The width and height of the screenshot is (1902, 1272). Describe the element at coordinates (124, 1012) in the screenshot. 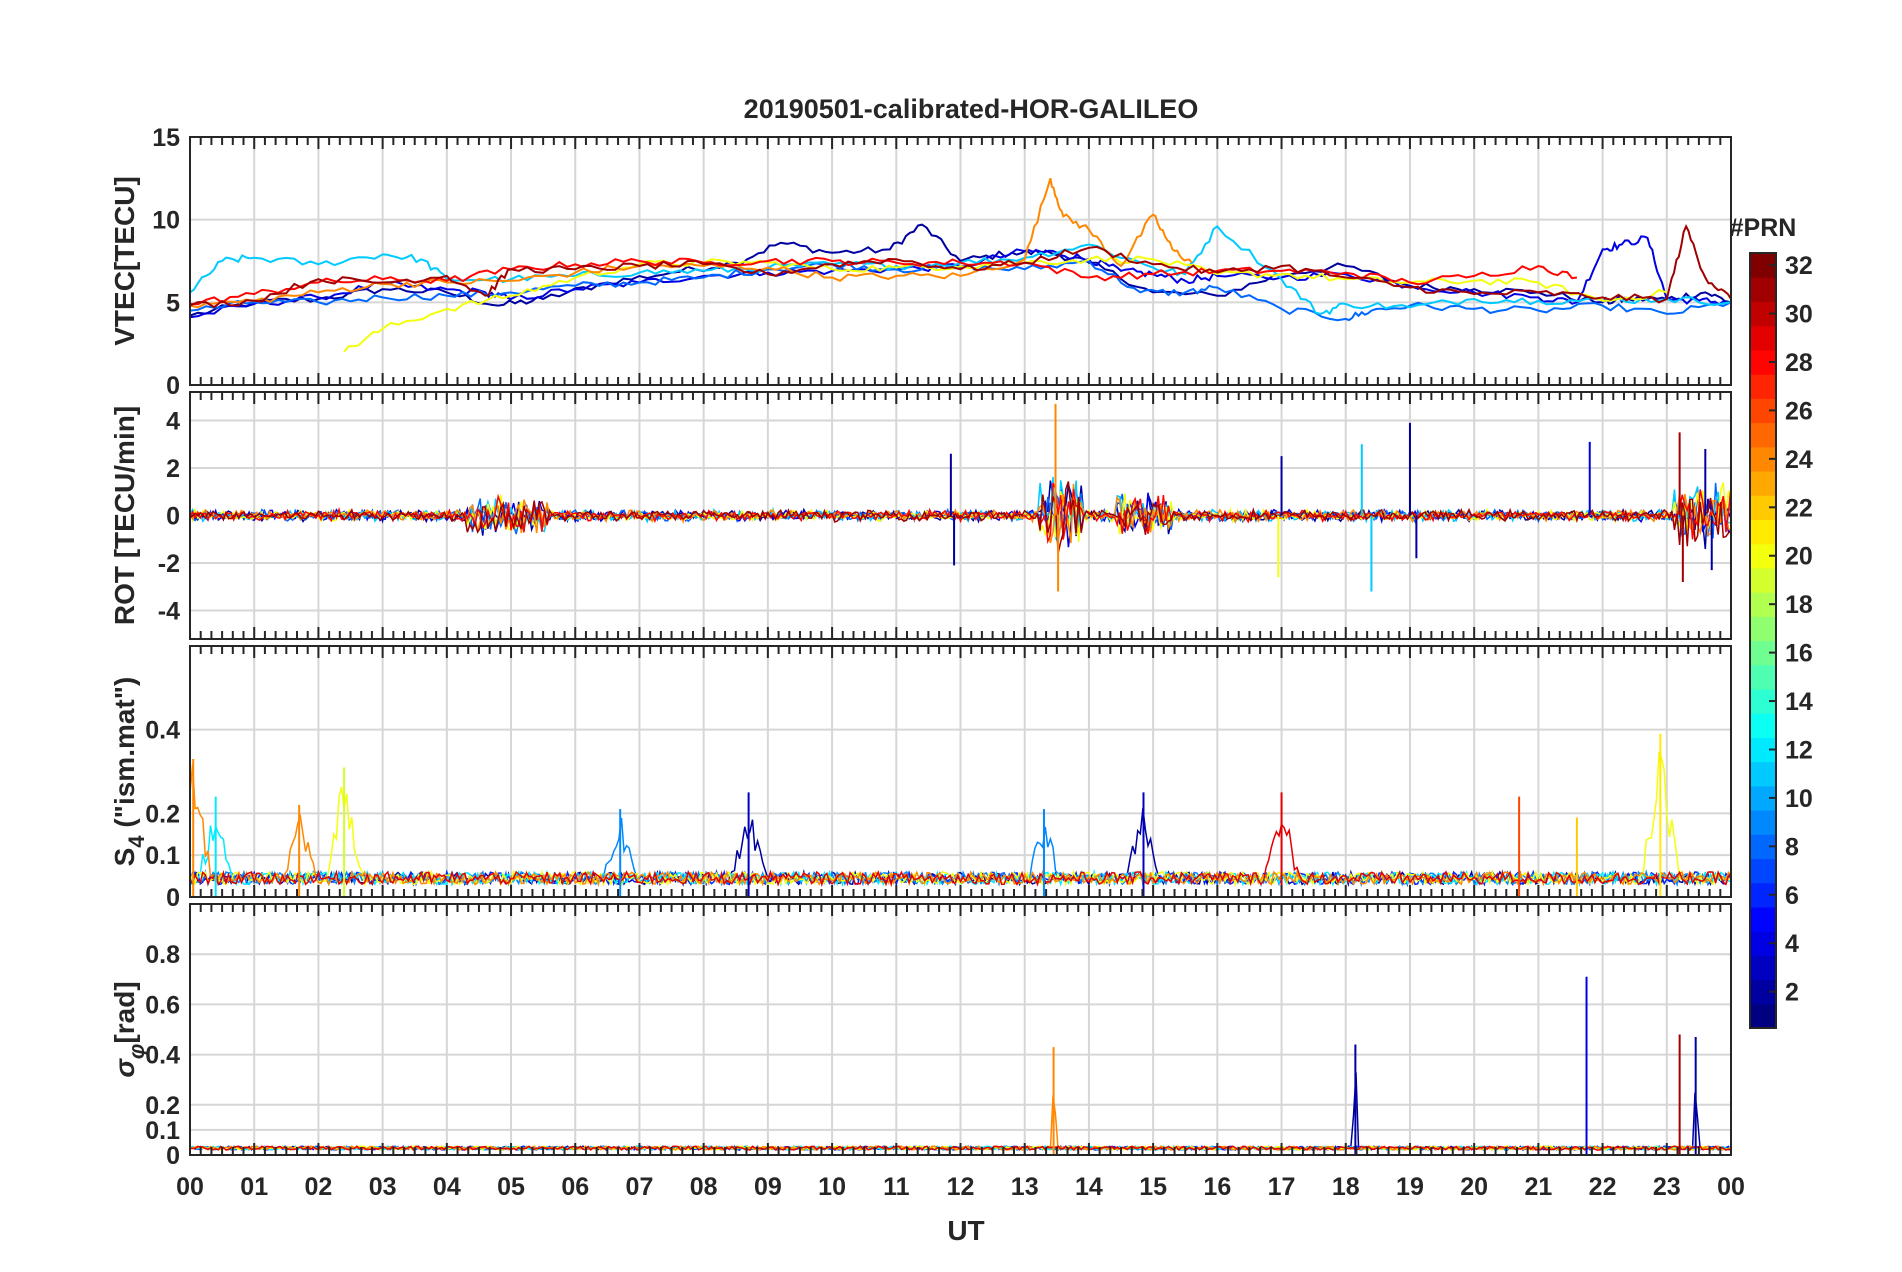

I see `y-label-suffix: [rad]` at that location.